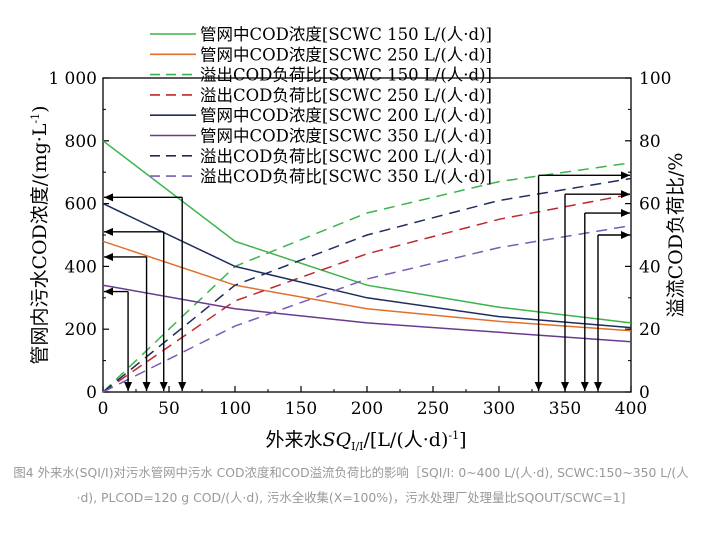 The image size is (702, 546). I want to click on y-right-tick-label: 60, so click(650, 205).